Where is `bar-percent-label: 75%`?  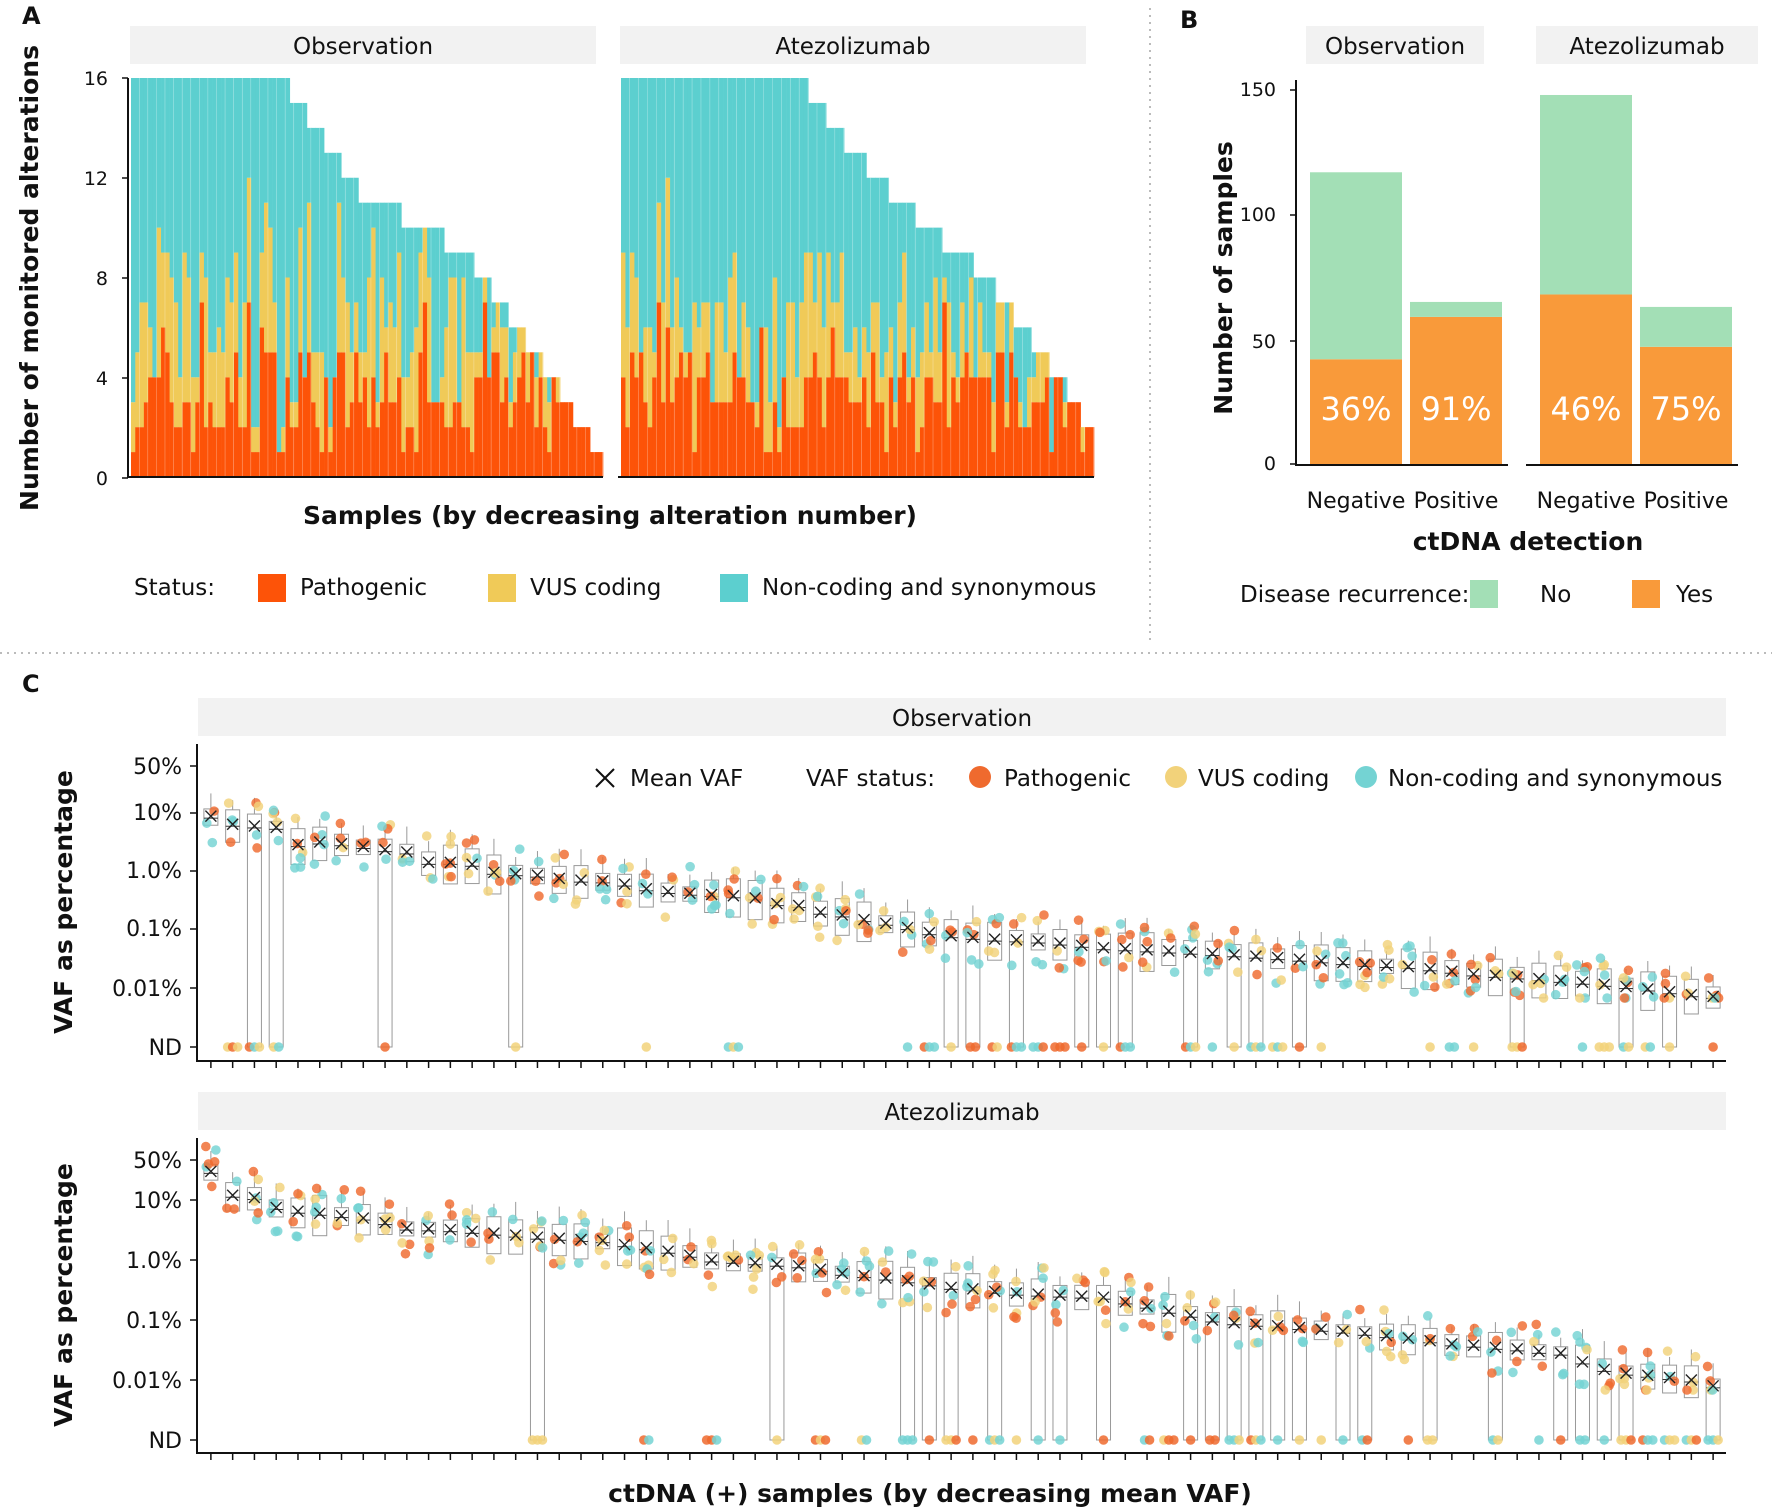 bar-percent-label: 75% is located at coordinates (1685, 409).